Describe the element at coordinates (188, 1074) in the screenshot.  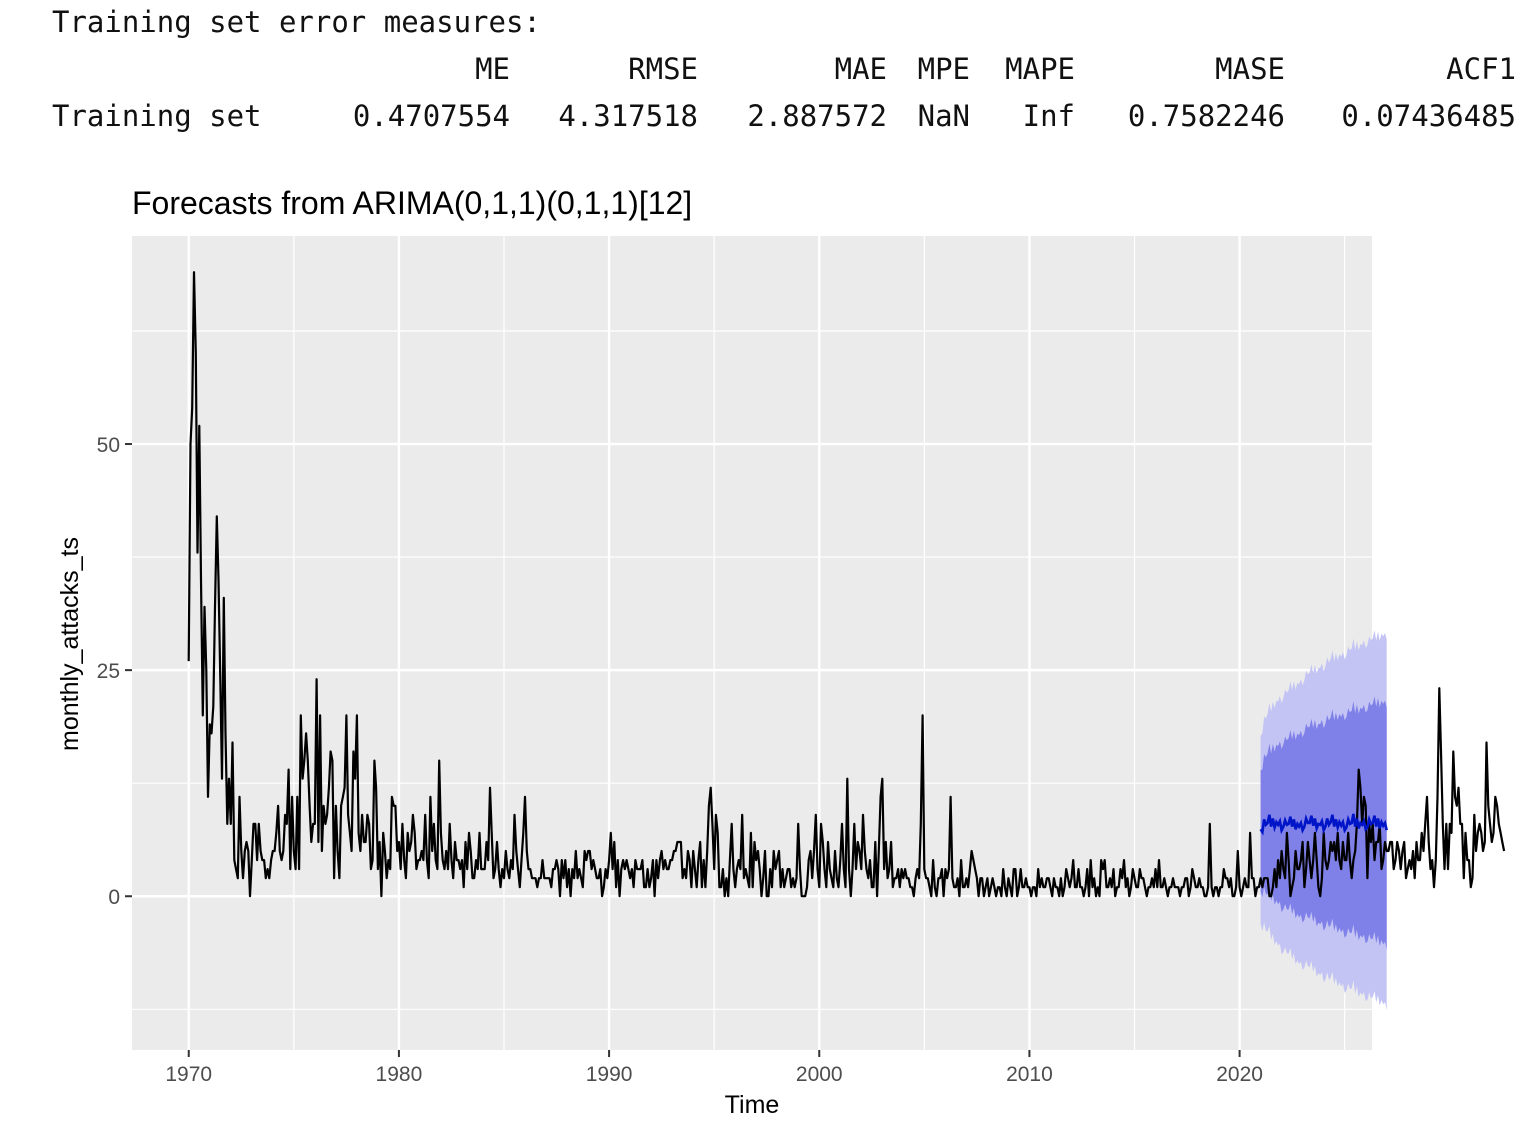
I see `x-tick-label: 1970` at that location.